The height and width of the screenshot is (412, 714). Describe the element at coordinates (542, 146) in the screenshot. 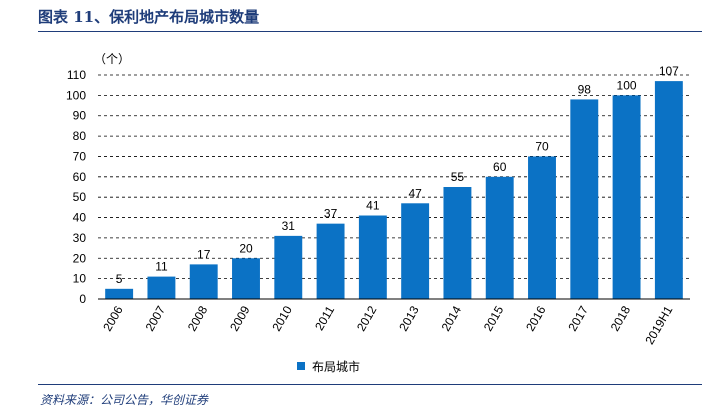

I see `data-label: 70` at that location.